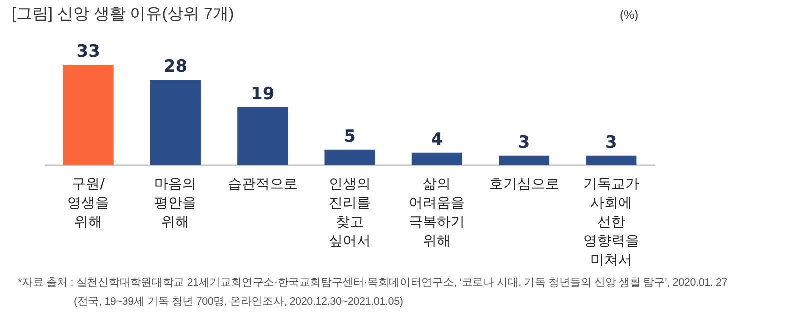 This screenshot has height=322, width=800. I want to click on x-tick-label: 기독교가 사회에 선한 영향력을 미쳐서, so click(611, 222).